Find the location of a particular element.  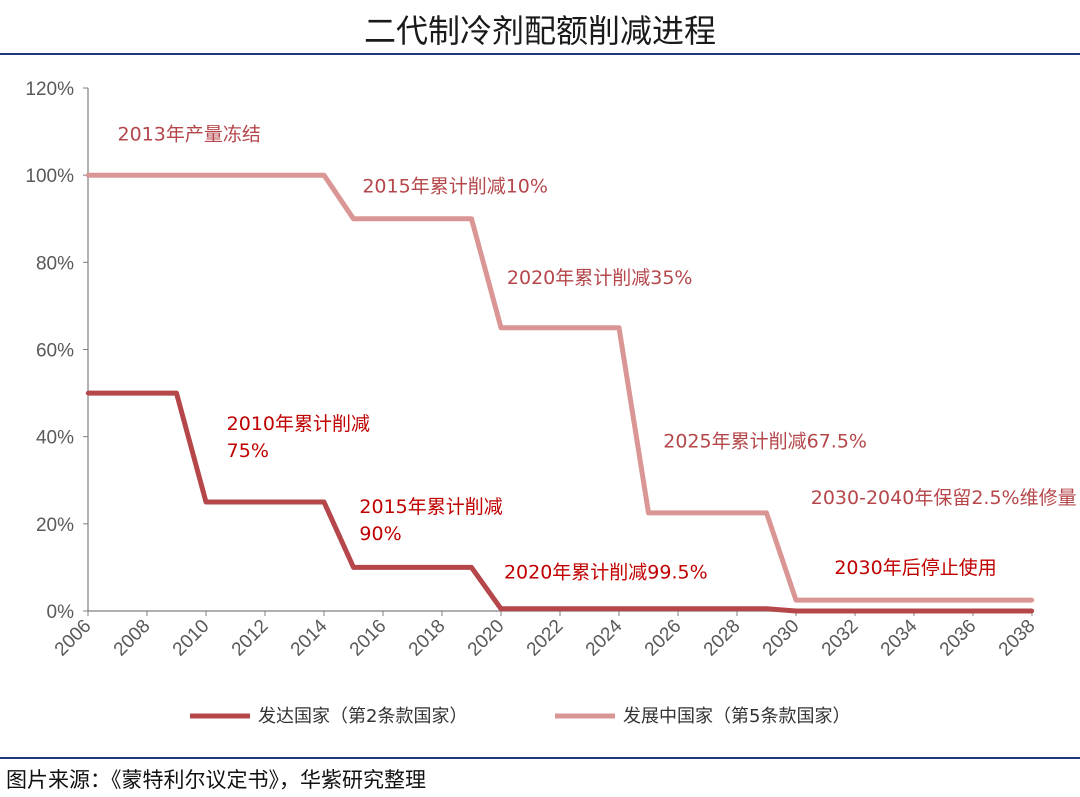

annotation-label: 2013年产量冻结 is located at coordinates (189, 134).